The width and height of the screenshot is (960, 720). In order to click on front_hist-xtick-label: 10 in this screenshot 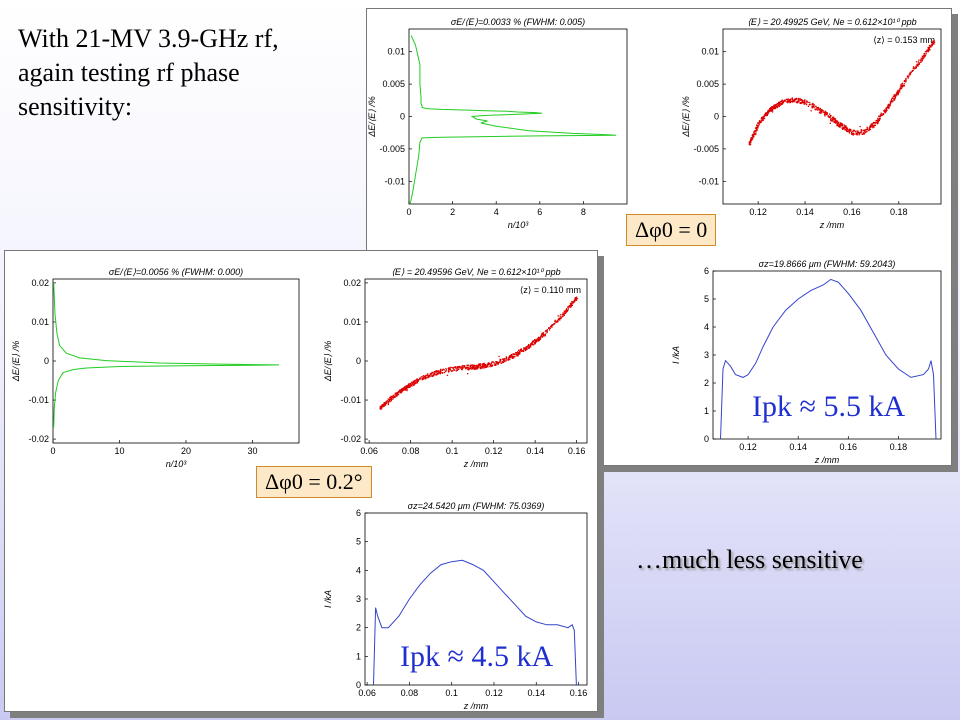, I will do `click(119, 451)`.